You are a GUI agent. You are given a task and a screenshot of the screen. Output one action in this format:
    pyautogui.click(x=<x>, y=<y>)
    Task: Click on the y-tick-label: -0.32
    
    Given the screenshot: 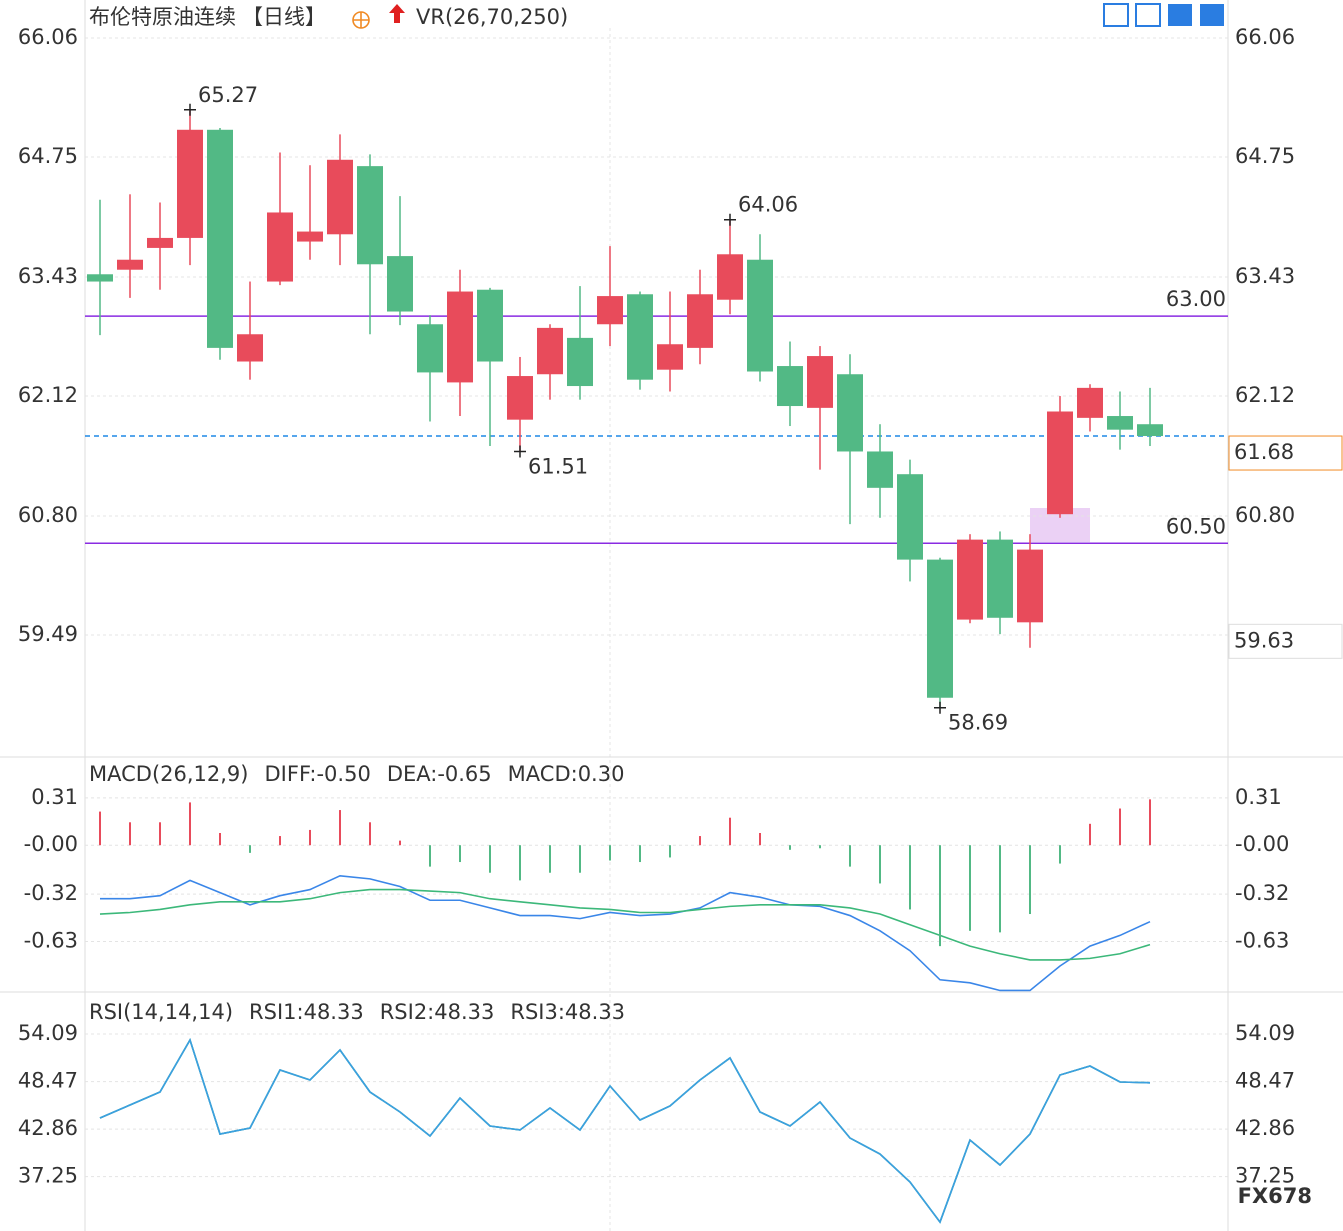 What is the action you would take?
    pyautogui.click(x=51, y=893)
    